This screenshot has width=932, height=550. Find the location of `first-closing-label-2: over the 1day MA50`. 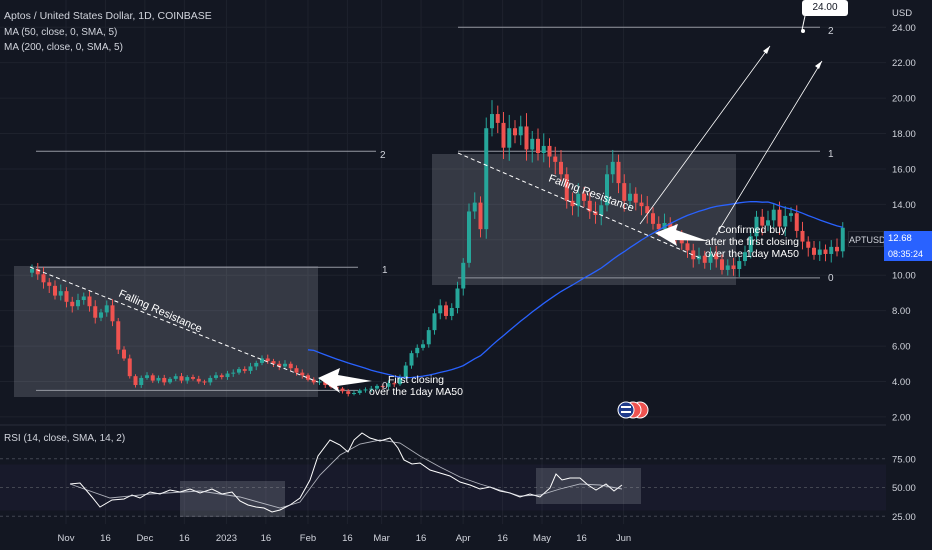

first-closing-label-2: over the 1day MA50 is located at coordinates (416, 392).